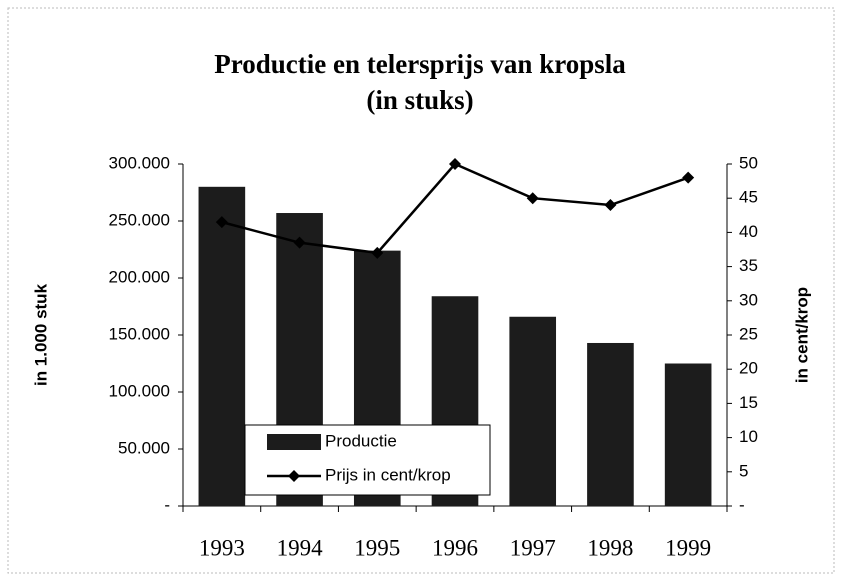 This screenshot has height=581, width=842. Describe the element at coordinates (420, 64) in the screenshot. I see `chart-title: Productie en telersprijs van kropsla` at that location.